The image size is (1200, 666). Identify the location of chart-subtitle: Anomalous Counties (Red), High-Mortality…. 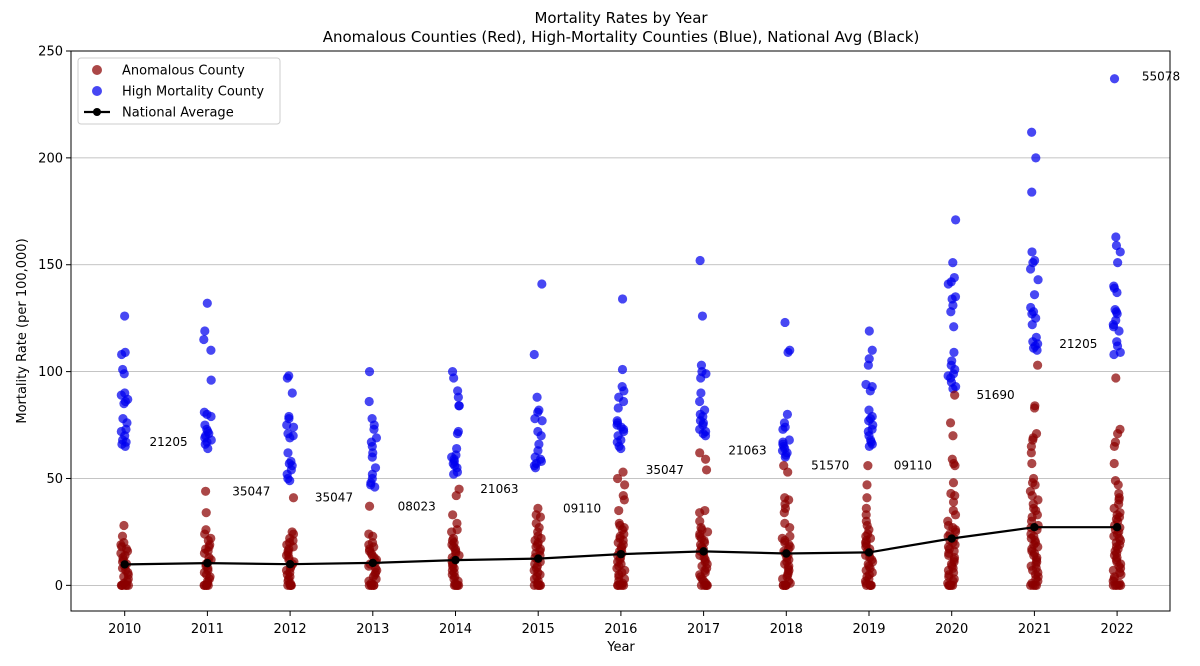
(621, 37).